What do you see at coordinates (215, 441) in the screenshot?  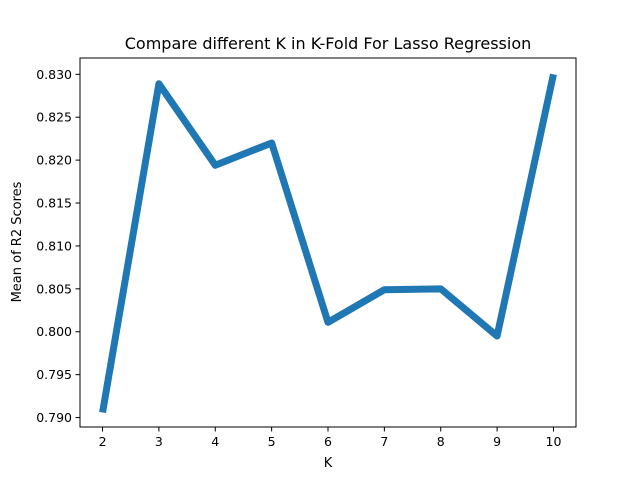 I see `x-tick-label-4: 4` at bounding box center [215, 441].